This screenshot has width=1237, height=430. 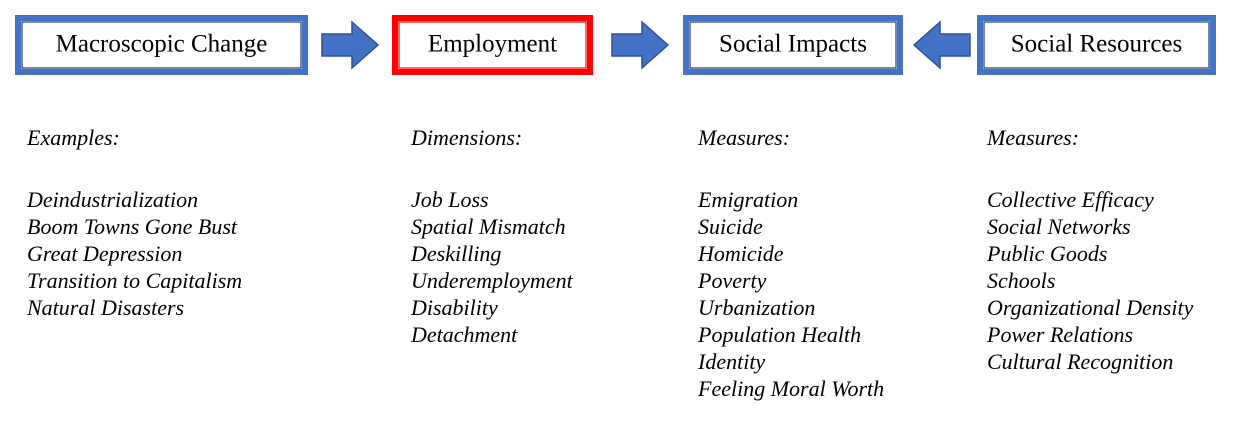 I want to click on column-item: Organizational Density, so click(x=1090, y=307).